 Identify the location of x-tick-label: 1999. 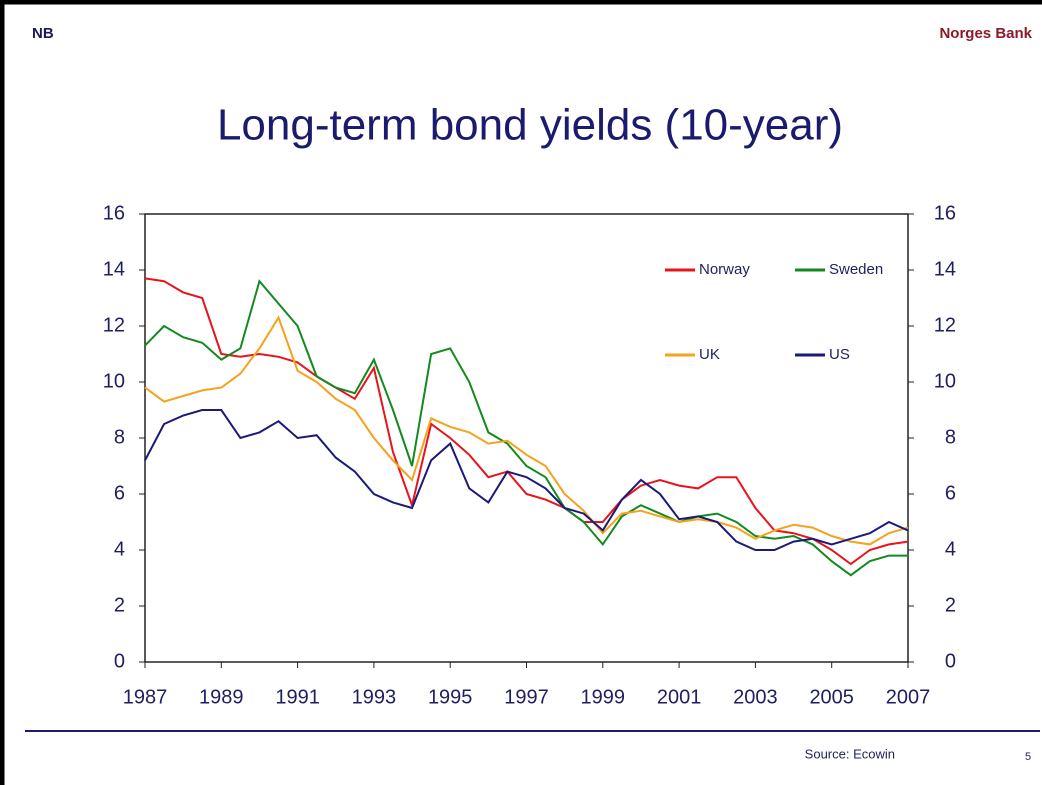
(603, 697).